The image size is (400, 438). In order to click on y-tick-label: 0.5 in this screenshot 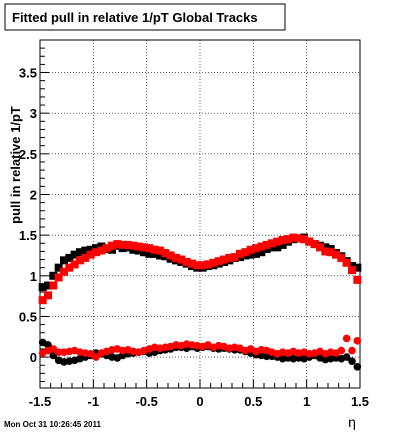, I will do `click(28, 316)`.